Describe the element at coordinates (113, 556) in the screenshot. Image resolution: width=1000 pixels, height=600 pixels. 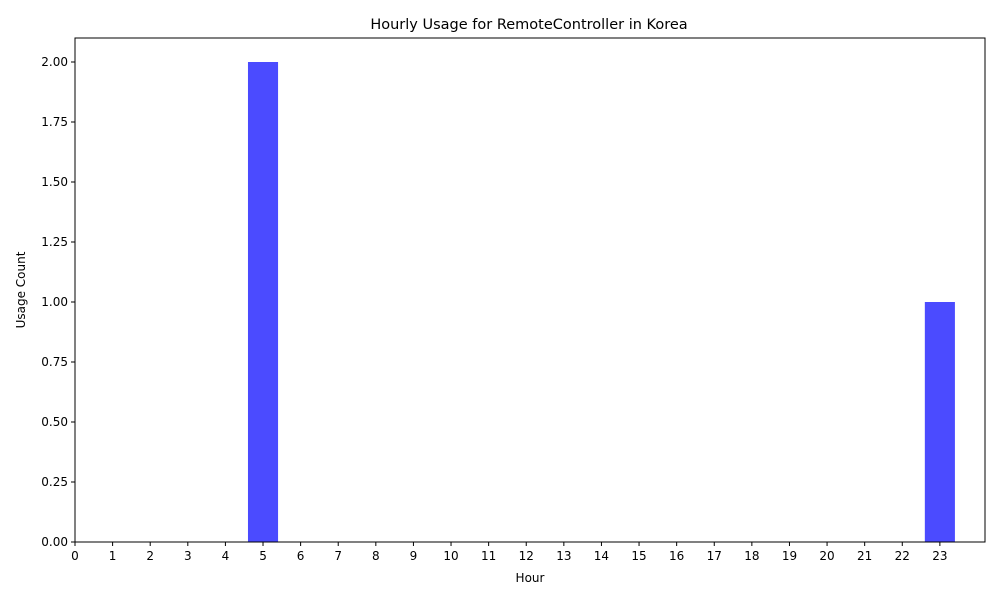
I see `x-tick-label: 1` at that location.